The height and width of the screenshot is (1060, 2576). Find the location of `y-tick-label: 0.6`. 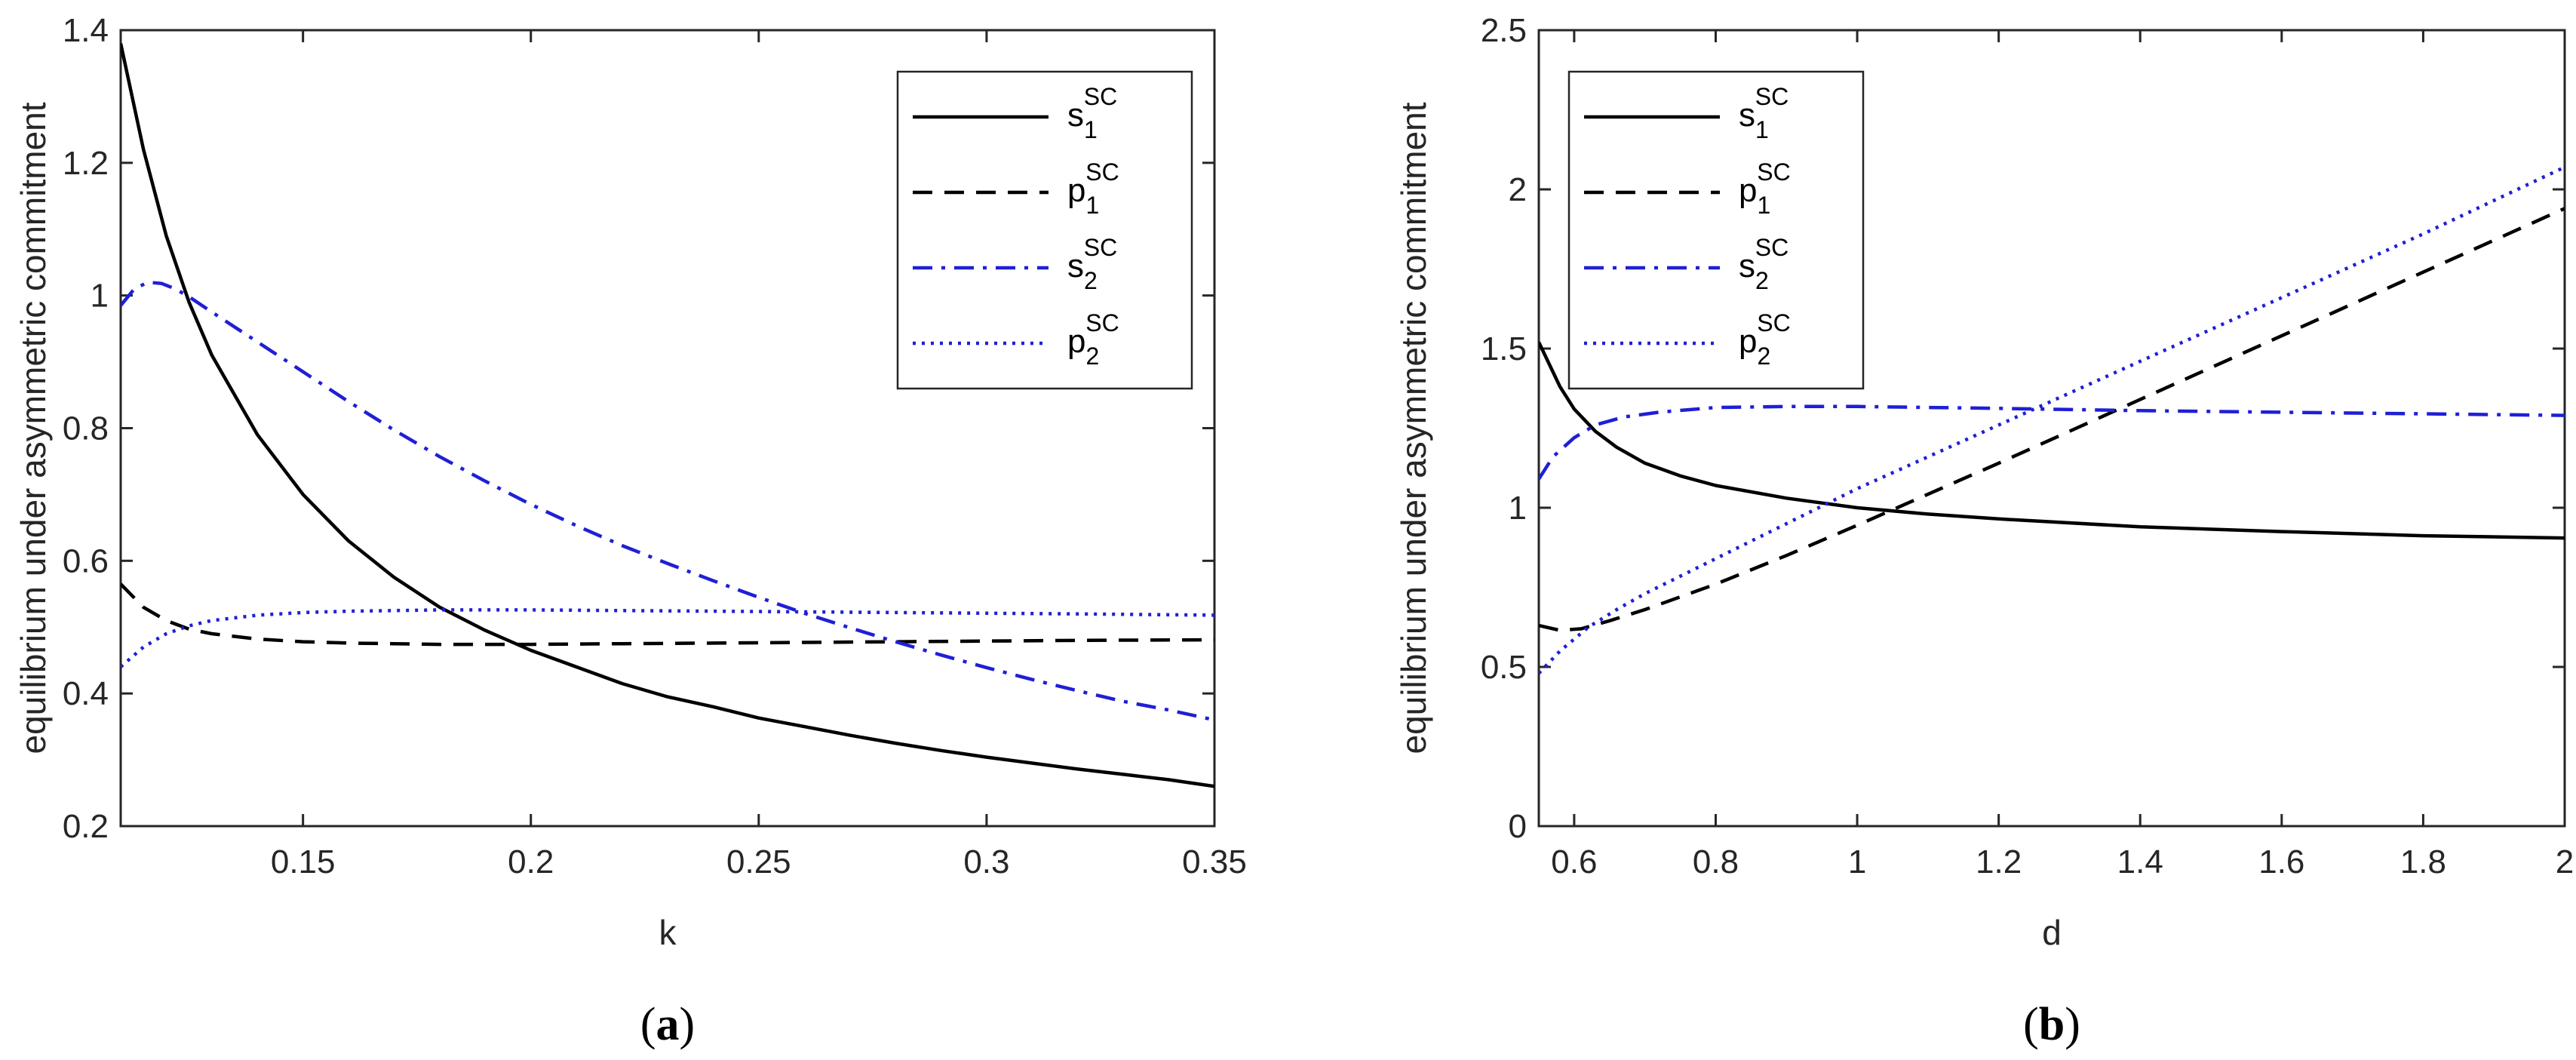

y-tick-label: 0.6 is located at coordinates (86, 560).